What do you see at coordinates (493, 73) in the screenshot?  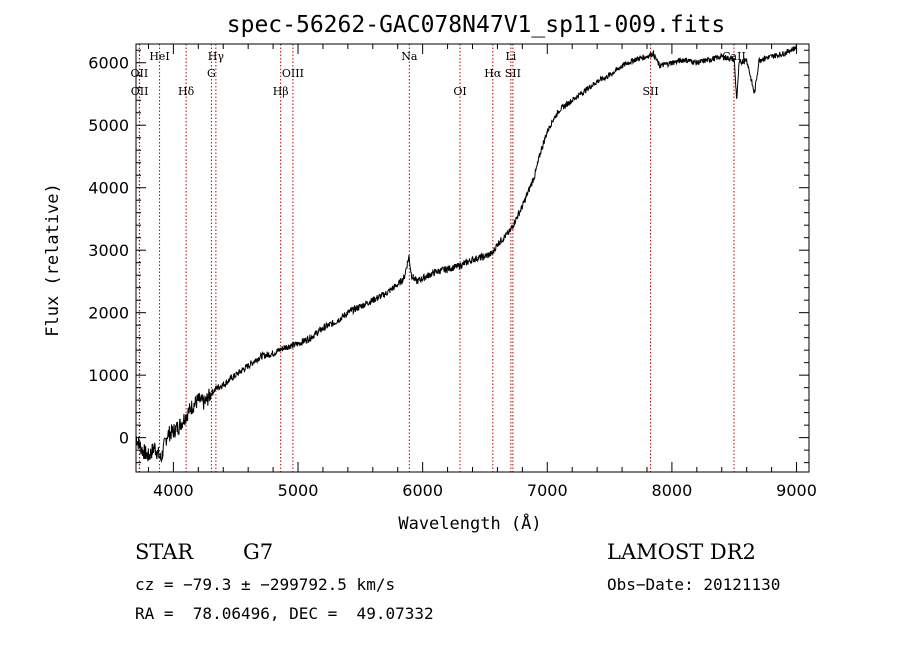 I see `line-label-10: Hα` at bounding box center [493, 73].